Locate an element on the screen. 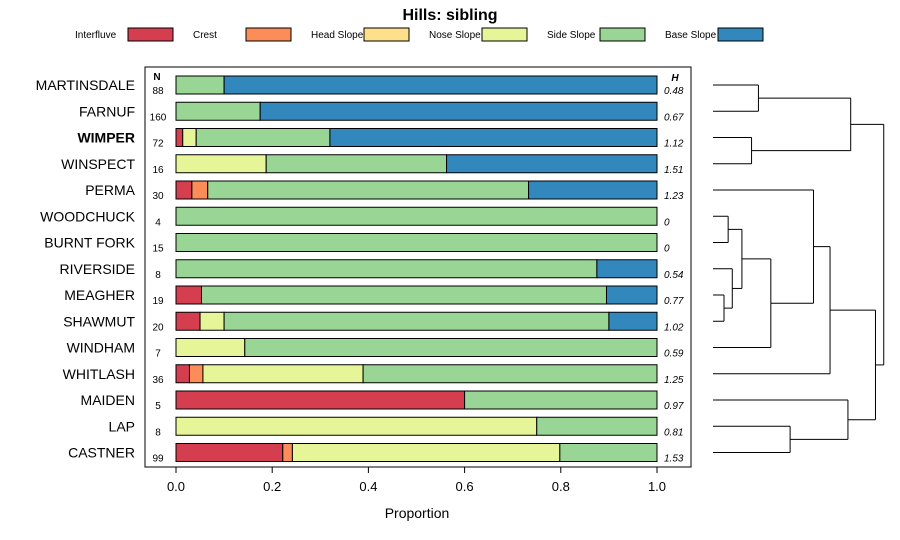 The height and width of the screenshot is (540, 900). row-label: MAIDEN is located at coordinates (108, 400).